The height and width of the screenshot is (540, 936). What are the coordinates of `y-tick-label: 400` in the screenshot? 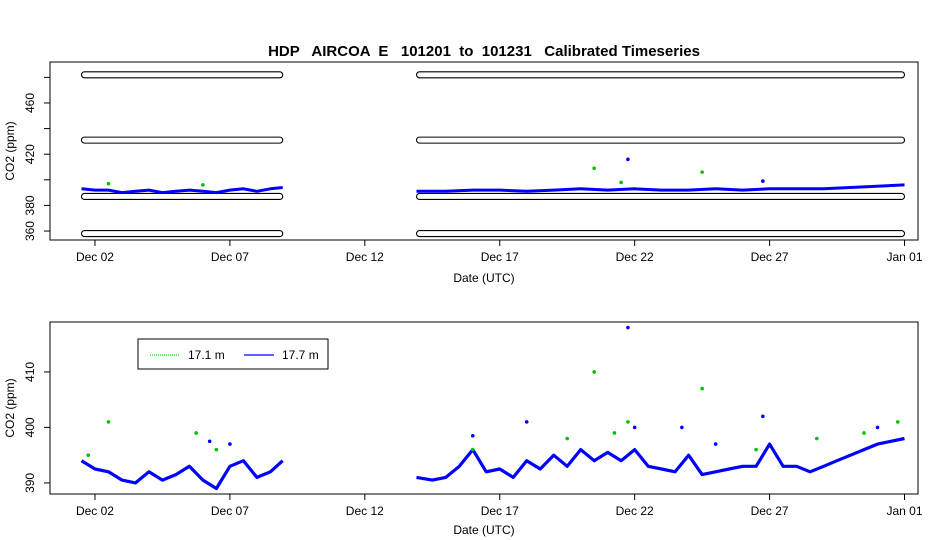 It's located at (30, 427).